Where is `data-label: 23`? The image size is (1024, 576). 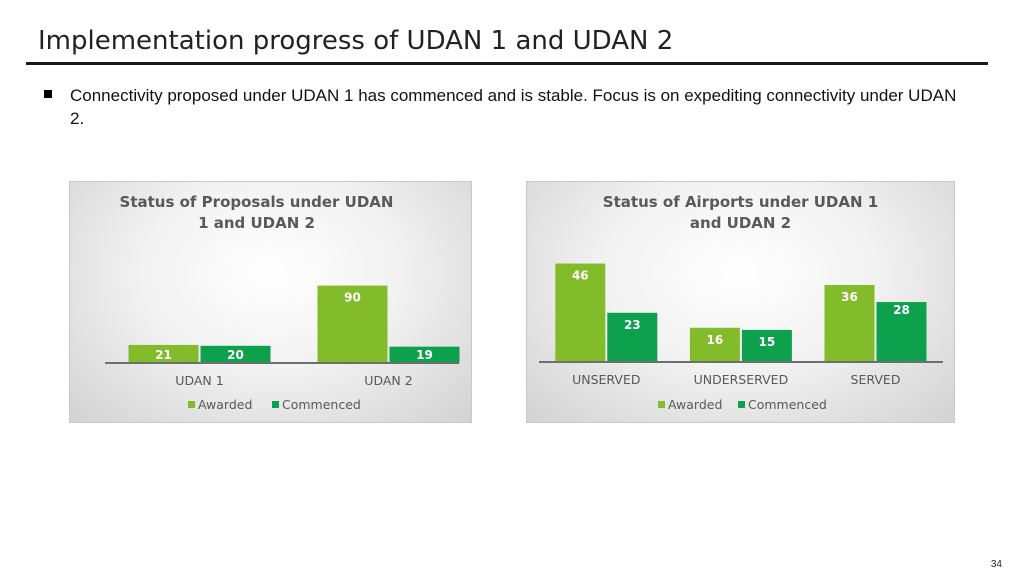
data-label: 23 is located at coordinates (632, 325).